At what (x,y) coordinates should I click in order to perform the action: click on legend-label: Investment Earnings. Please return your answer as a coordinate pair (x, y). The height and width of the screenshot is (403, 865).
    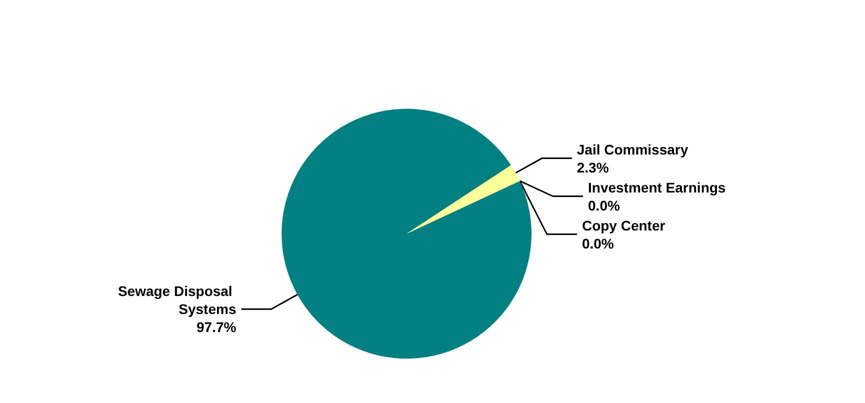
    Looking at the image, I should click on (657, 187).